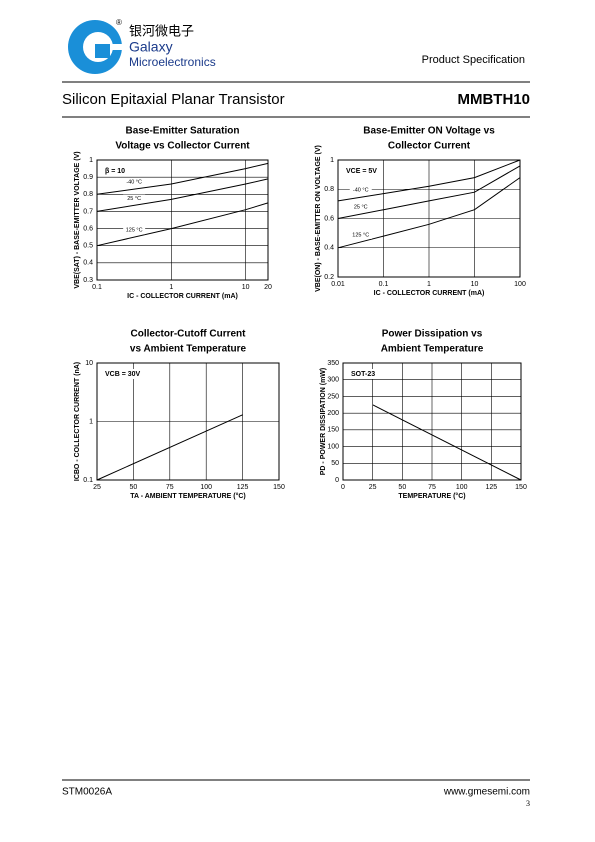 The width and height of the screenshot is (595, 842). Describe the element at coordinates (343, 487) in the screenshot. I see `x-tick-label: 0` at that location.